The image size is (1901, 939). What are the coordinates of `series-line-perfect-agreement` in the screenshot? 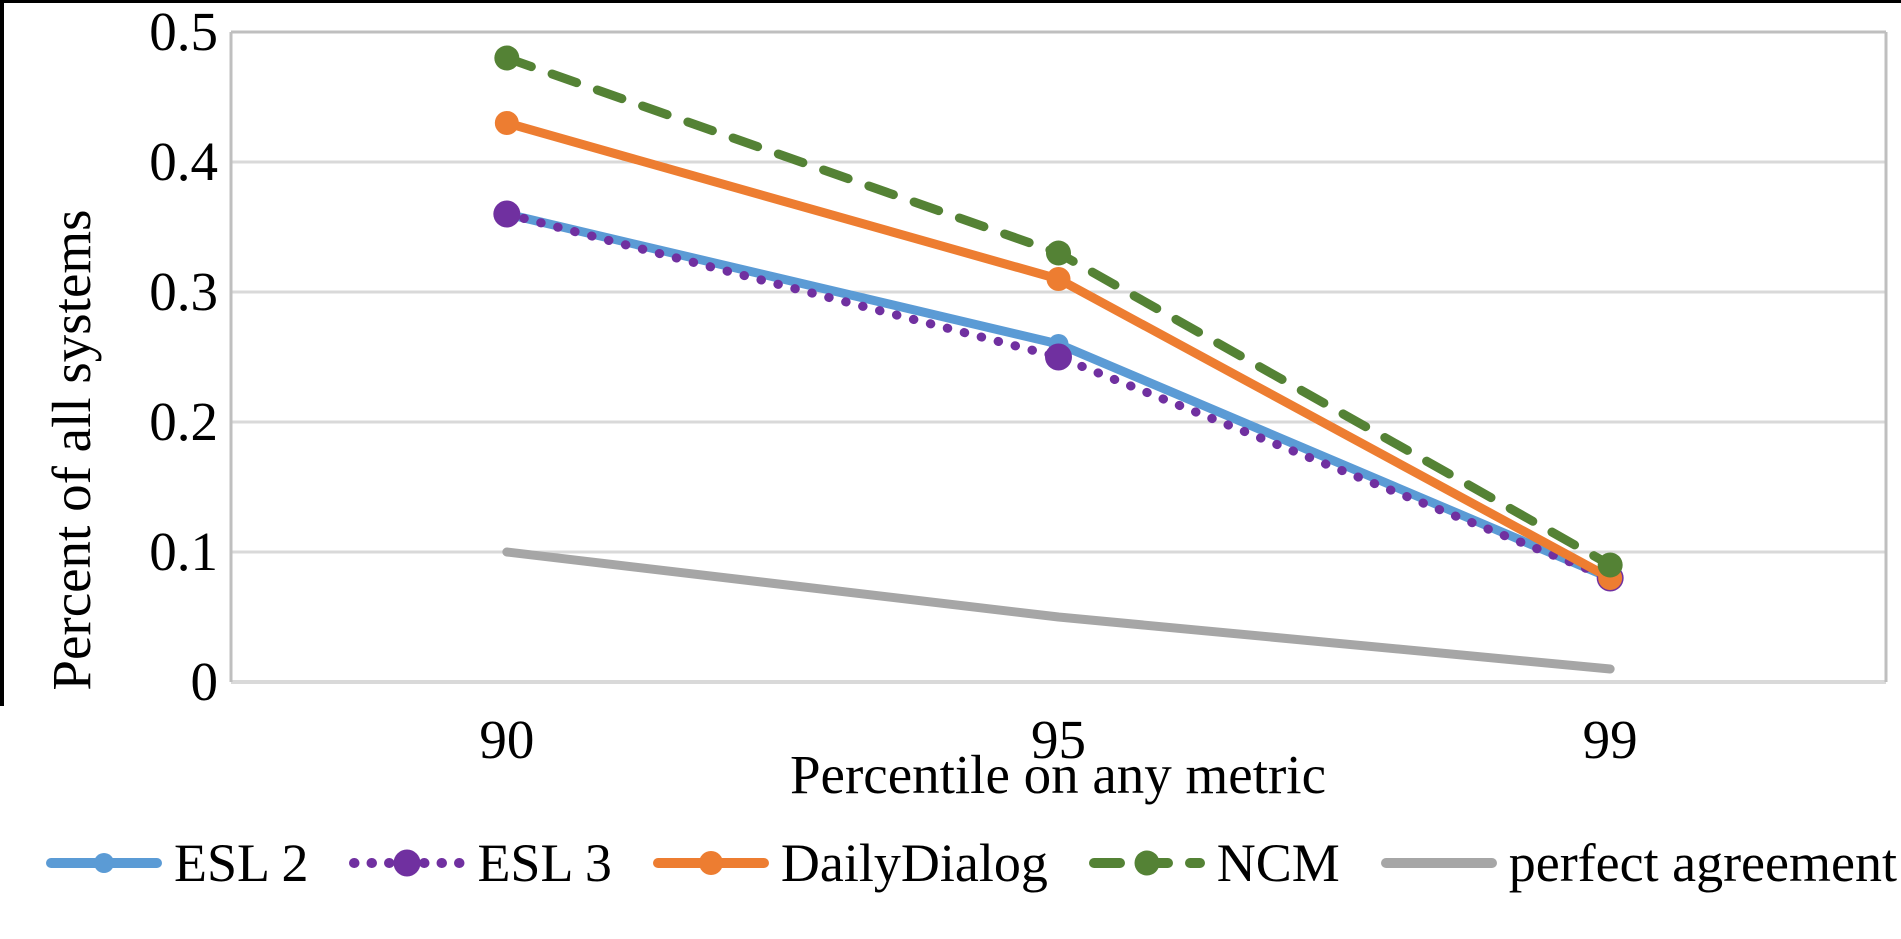 It's located at (1058, 610).